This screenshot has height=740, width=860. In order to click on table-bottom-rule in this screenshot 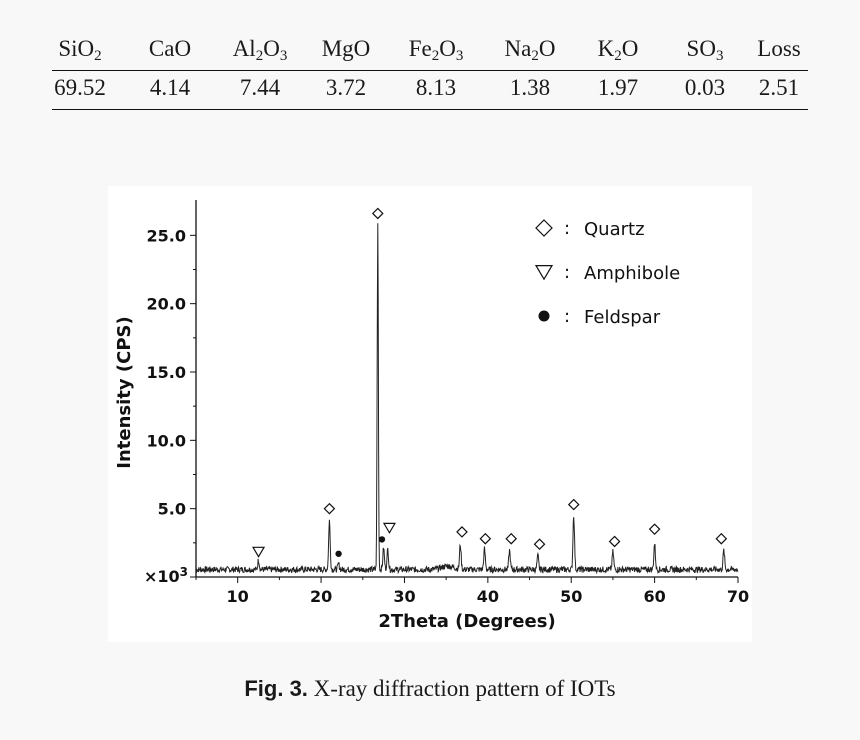, I will do `click(430, 109)`.